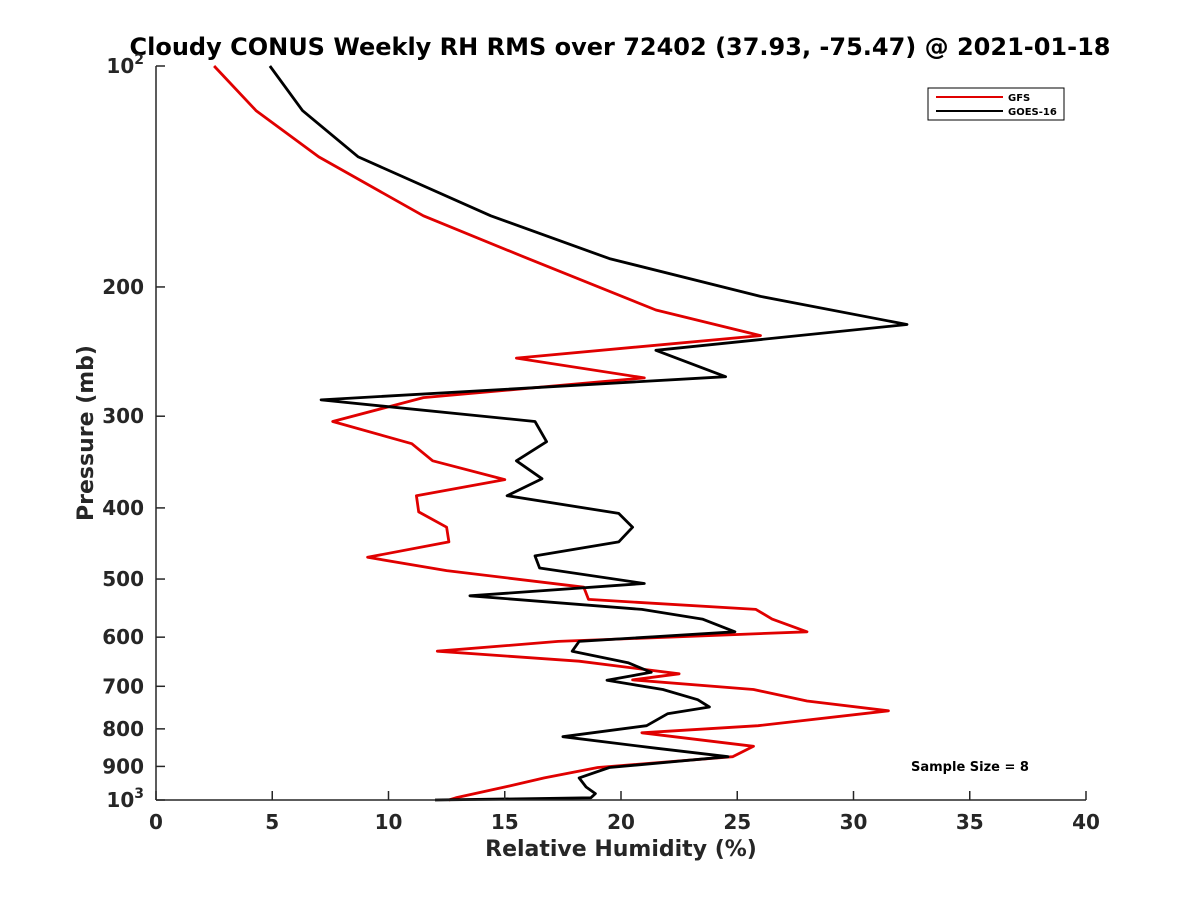  Describe the element at coordinates (125, 65) in the screenshot. I see `y-tick-label: 10²` at that location.